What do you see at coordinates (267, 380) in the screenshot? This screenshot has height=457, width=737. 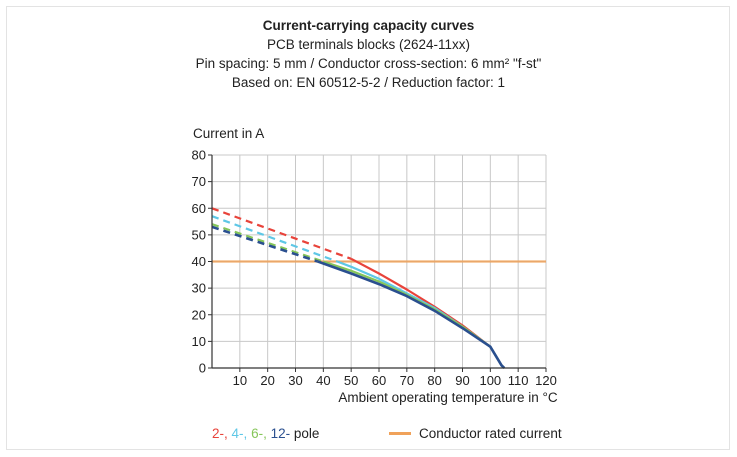 I see `x-tick-label-20: 20` at bounding box center [267, 380].